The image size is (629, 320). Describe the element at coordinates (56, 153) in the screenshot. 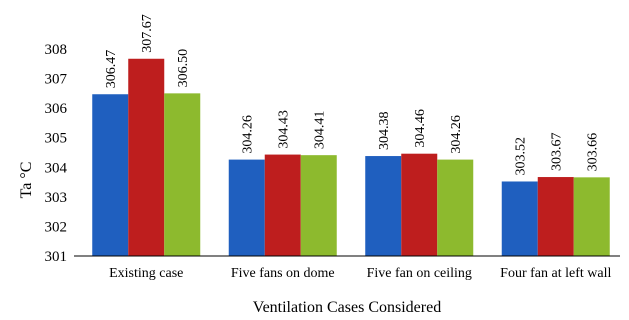

I see `y-axis: 301 302 303 304 305 306 307 308` at that location.